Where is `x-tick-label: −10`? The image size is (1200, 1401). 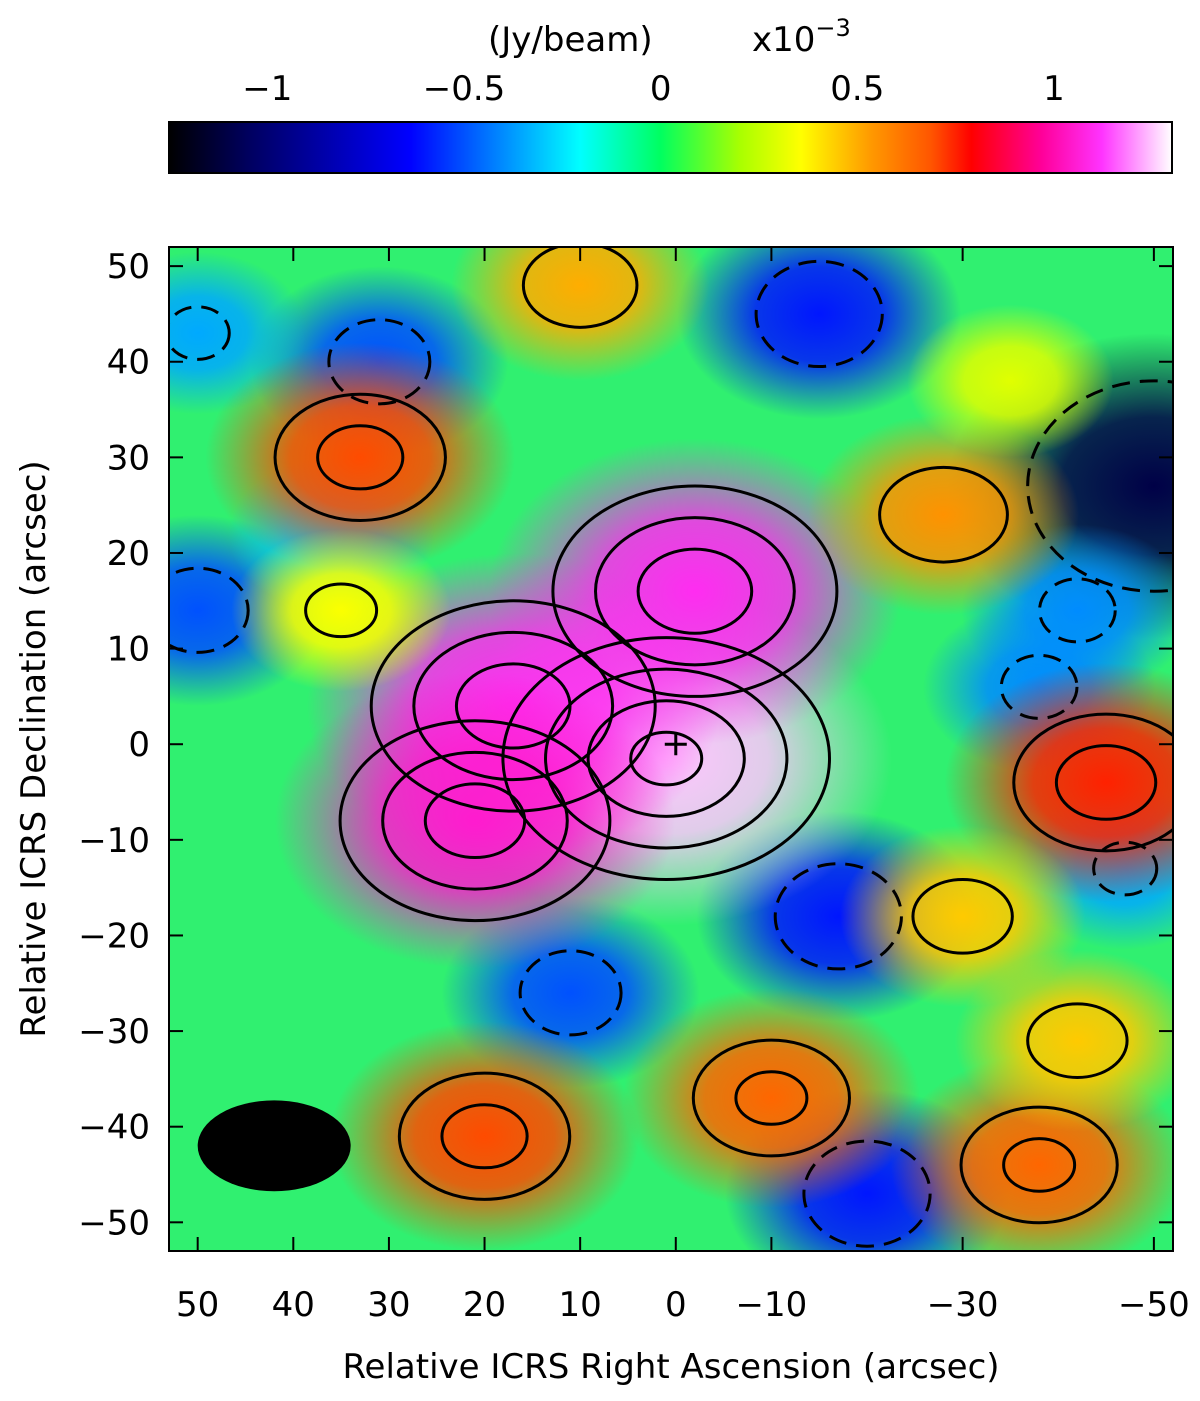 x-tick-label: −10 is located at coordinates (772, 1305).